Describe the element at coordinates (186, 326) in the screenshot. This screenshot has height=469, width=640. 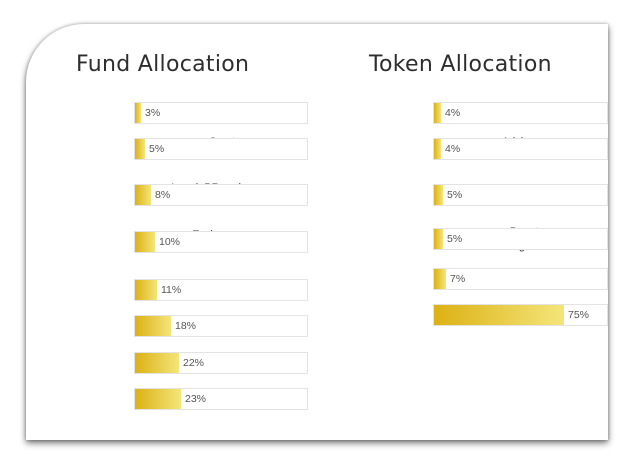
I see `fund-value-label: 18%` at that location.